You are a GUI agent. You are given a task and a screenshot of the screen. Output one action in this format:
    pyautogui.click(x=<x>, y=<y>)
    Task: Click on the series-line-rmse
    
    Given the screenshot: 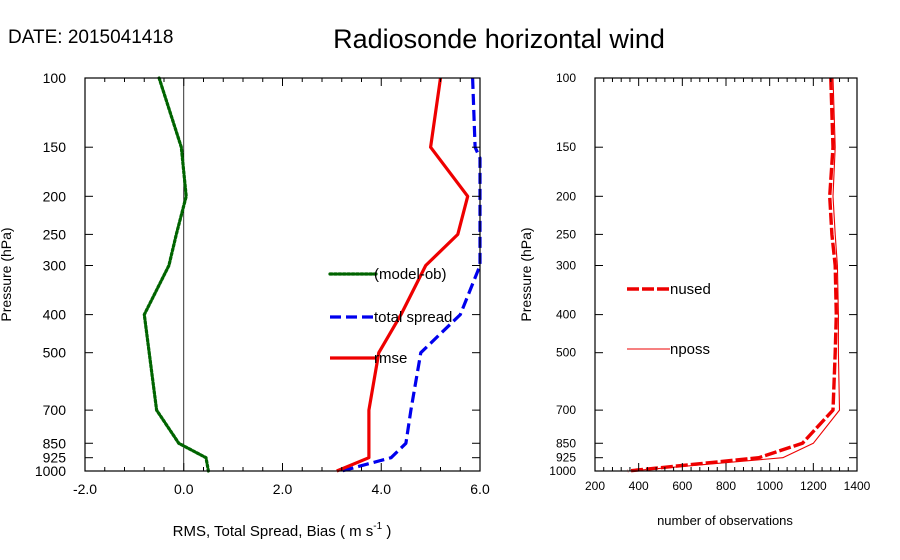 What is the action you would take?
    pyautogui.click(x=403, y=275)
    